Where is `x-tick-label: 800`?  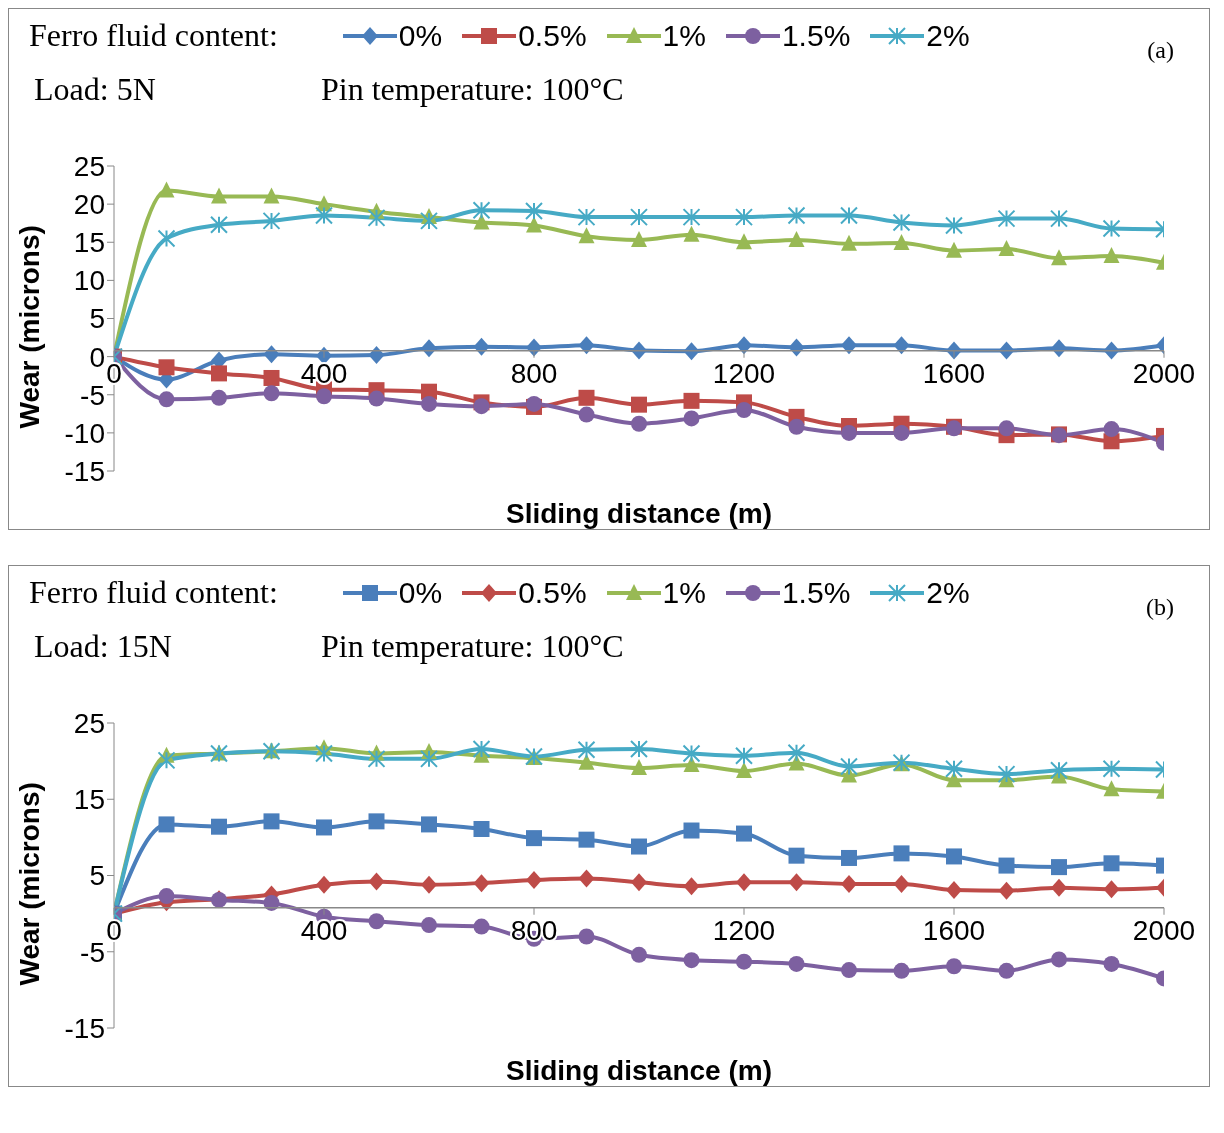
x-tick-label: 800 is located at coordinates (534, 373).